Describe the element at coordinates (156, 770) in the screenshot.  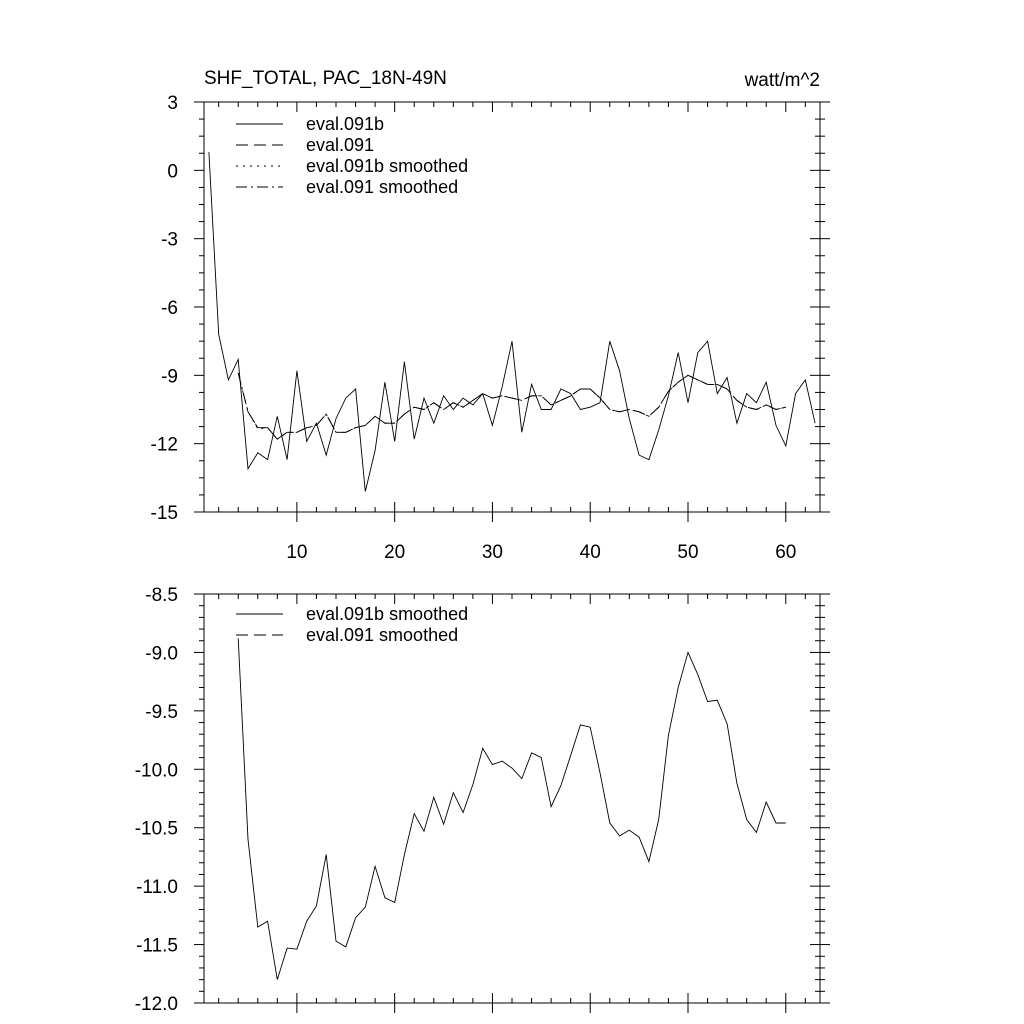
I see `y-tick-label: -10.0` at that location.